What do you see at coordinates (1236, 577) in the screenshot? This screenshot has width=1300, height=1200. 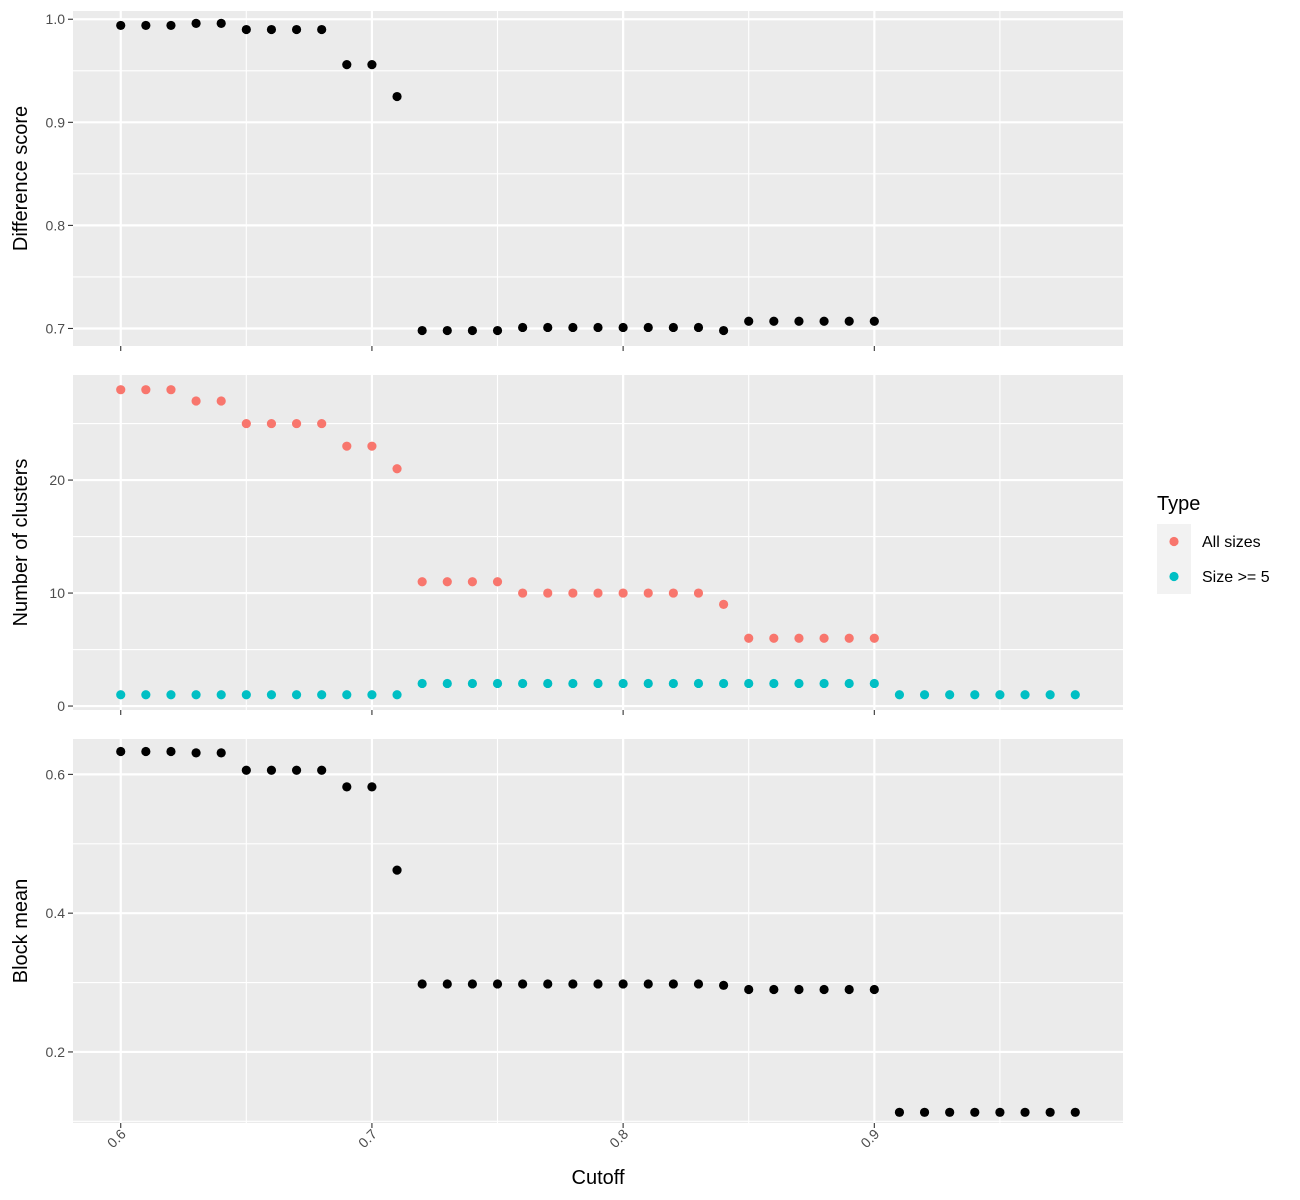 I see `legend-label: Size >= 5` at bounding box center [1236, 577].